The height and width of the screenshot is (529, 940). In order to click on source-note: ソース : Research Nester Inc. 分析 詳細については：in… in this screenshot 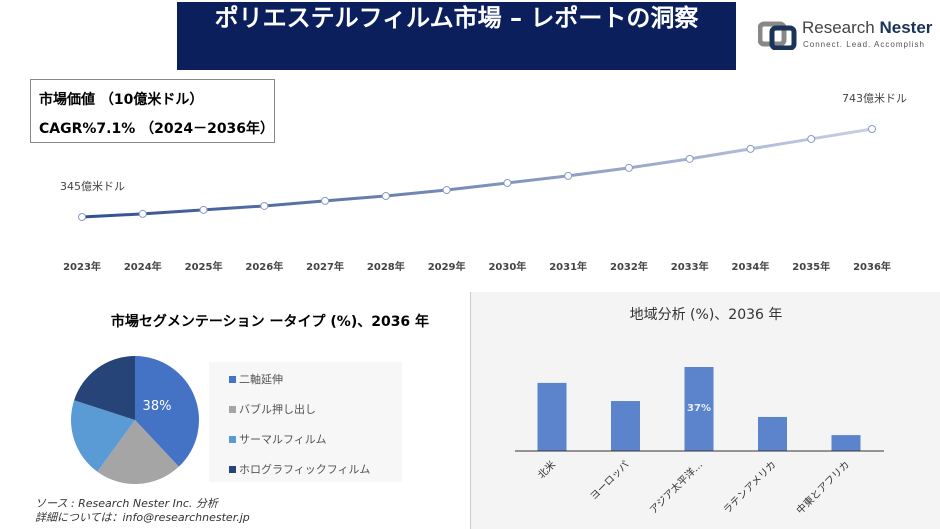, I will do `click(142, 511)`.